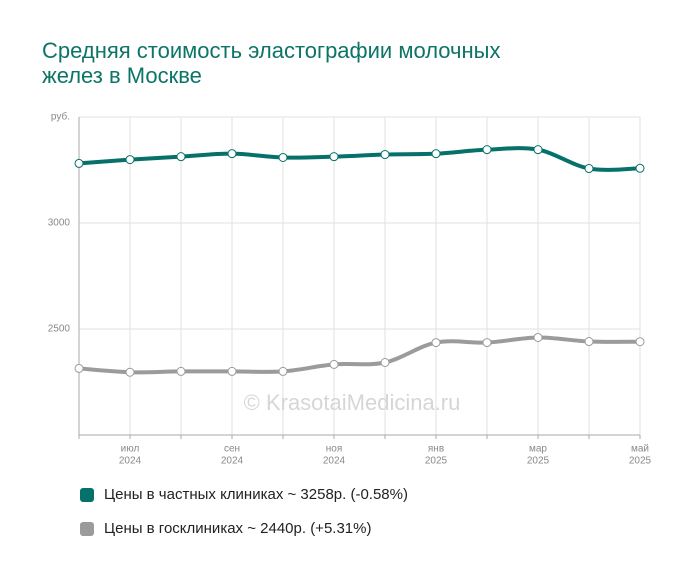 Image resolution: width=700 pixels, height=578 pixels. I want to click on x-tick-label: июл, so click(130, 449).